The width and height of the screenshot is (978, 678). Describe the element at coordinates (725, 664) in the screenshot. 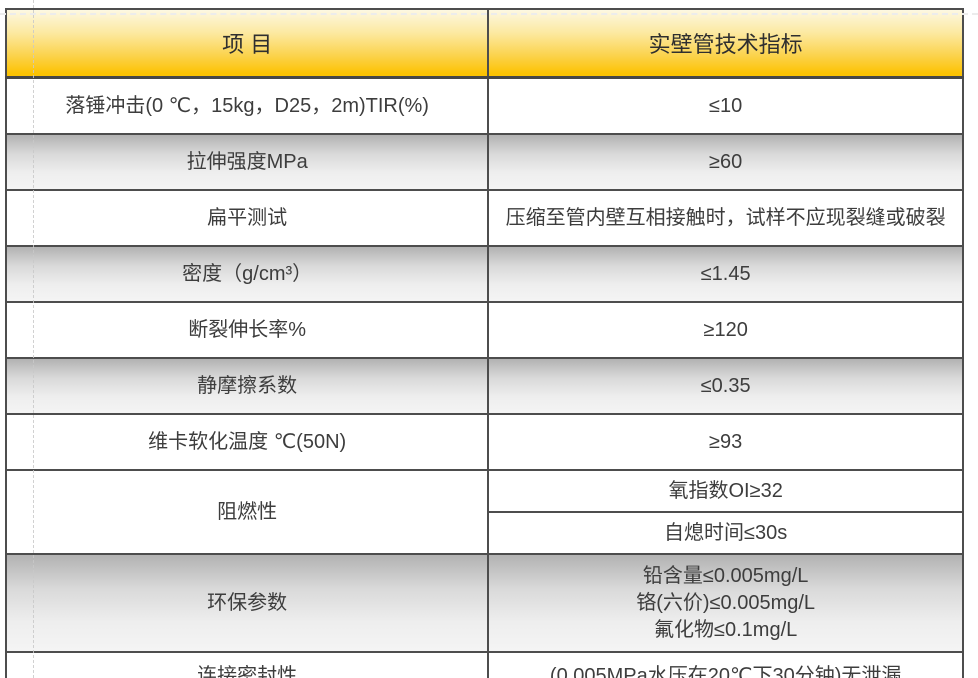

I see `value-cell: (0.005MPa水压在20℃下30分钟)无泄漏` at that location.